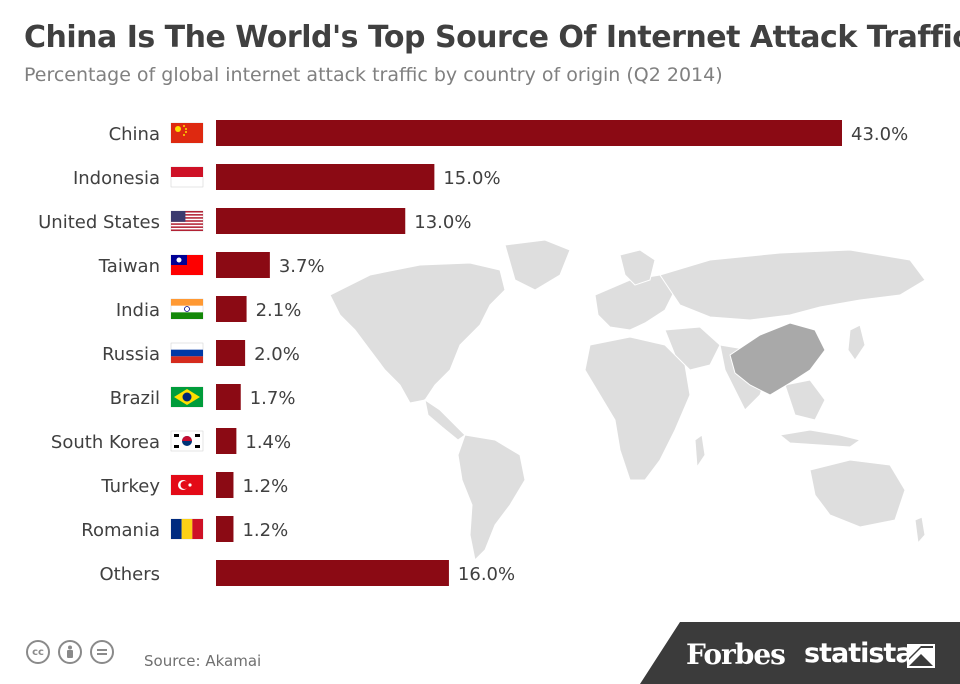 The width and height of the screenshot is (960, 684). Describe the element at coordinates (442, 222) in the screenshot. I see `value-label-united-states: 13.0%` at that location.